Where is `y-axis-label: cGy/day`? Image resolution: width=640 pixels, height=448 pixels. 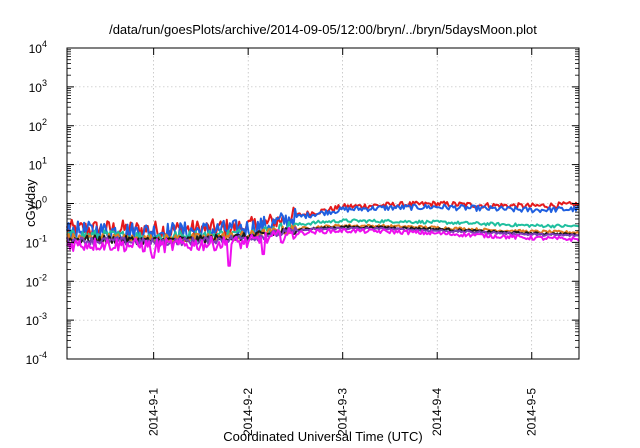
y-axis-label: cGy/day is located at coordinates (30, 203).